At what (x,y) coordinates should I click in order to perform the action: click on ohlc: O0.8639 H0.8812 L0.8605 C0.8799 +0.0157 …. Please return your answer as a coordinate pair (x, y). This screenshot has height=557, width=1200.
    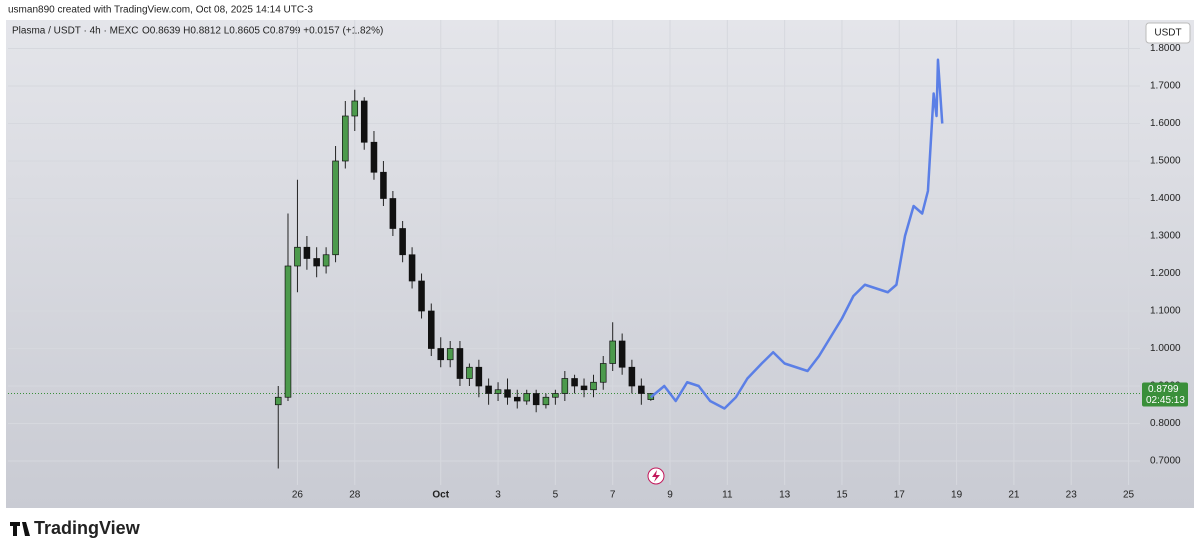
    Looking at the image, I should click on (262, 31).